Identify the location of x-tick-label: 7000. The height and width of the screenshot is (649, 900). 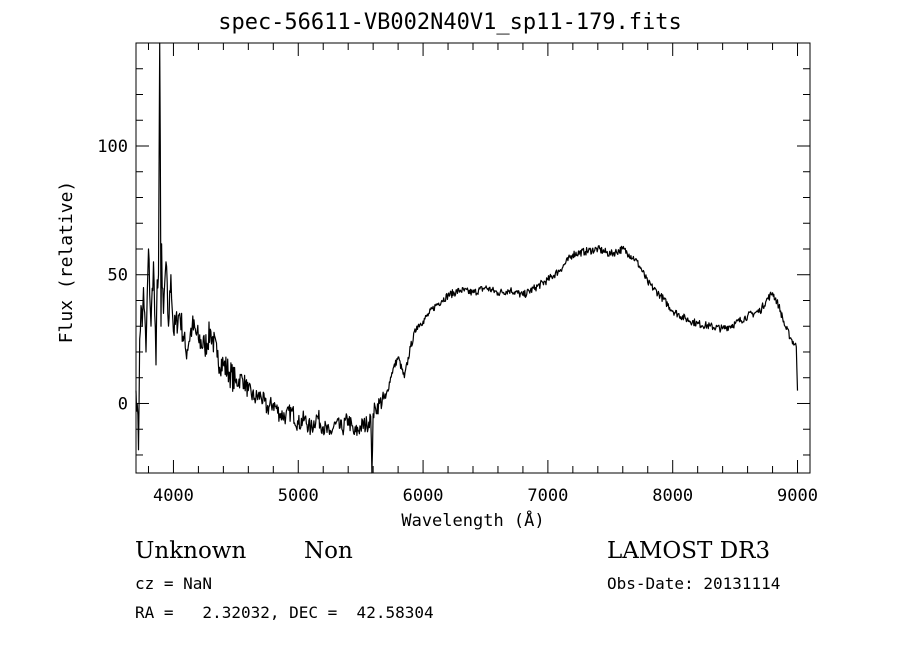
(547, 496).